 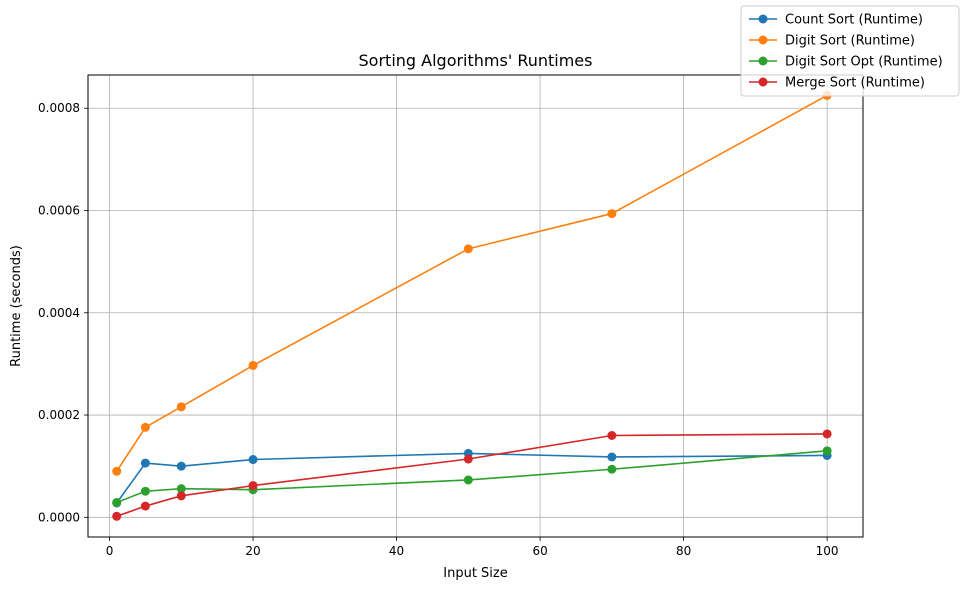 I want to click on series-merge-sort-runtime, so click(x=472, y=475).